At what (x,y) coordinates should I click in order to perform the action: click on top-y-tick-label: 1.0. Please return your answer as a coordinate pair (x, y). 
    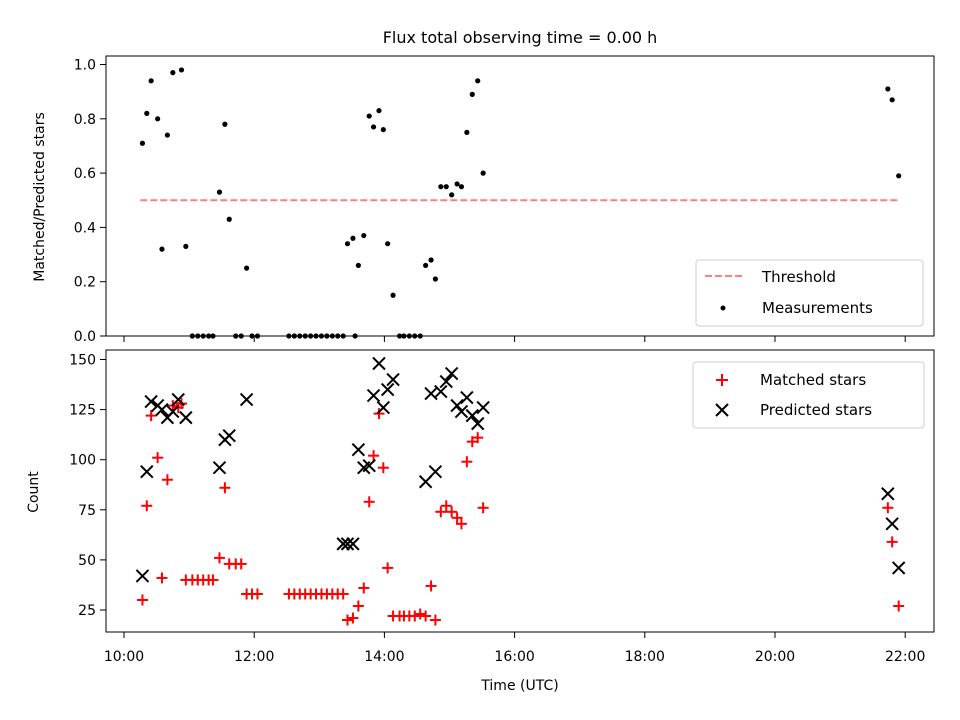
    Looking at the image, I should click on (85, 66).